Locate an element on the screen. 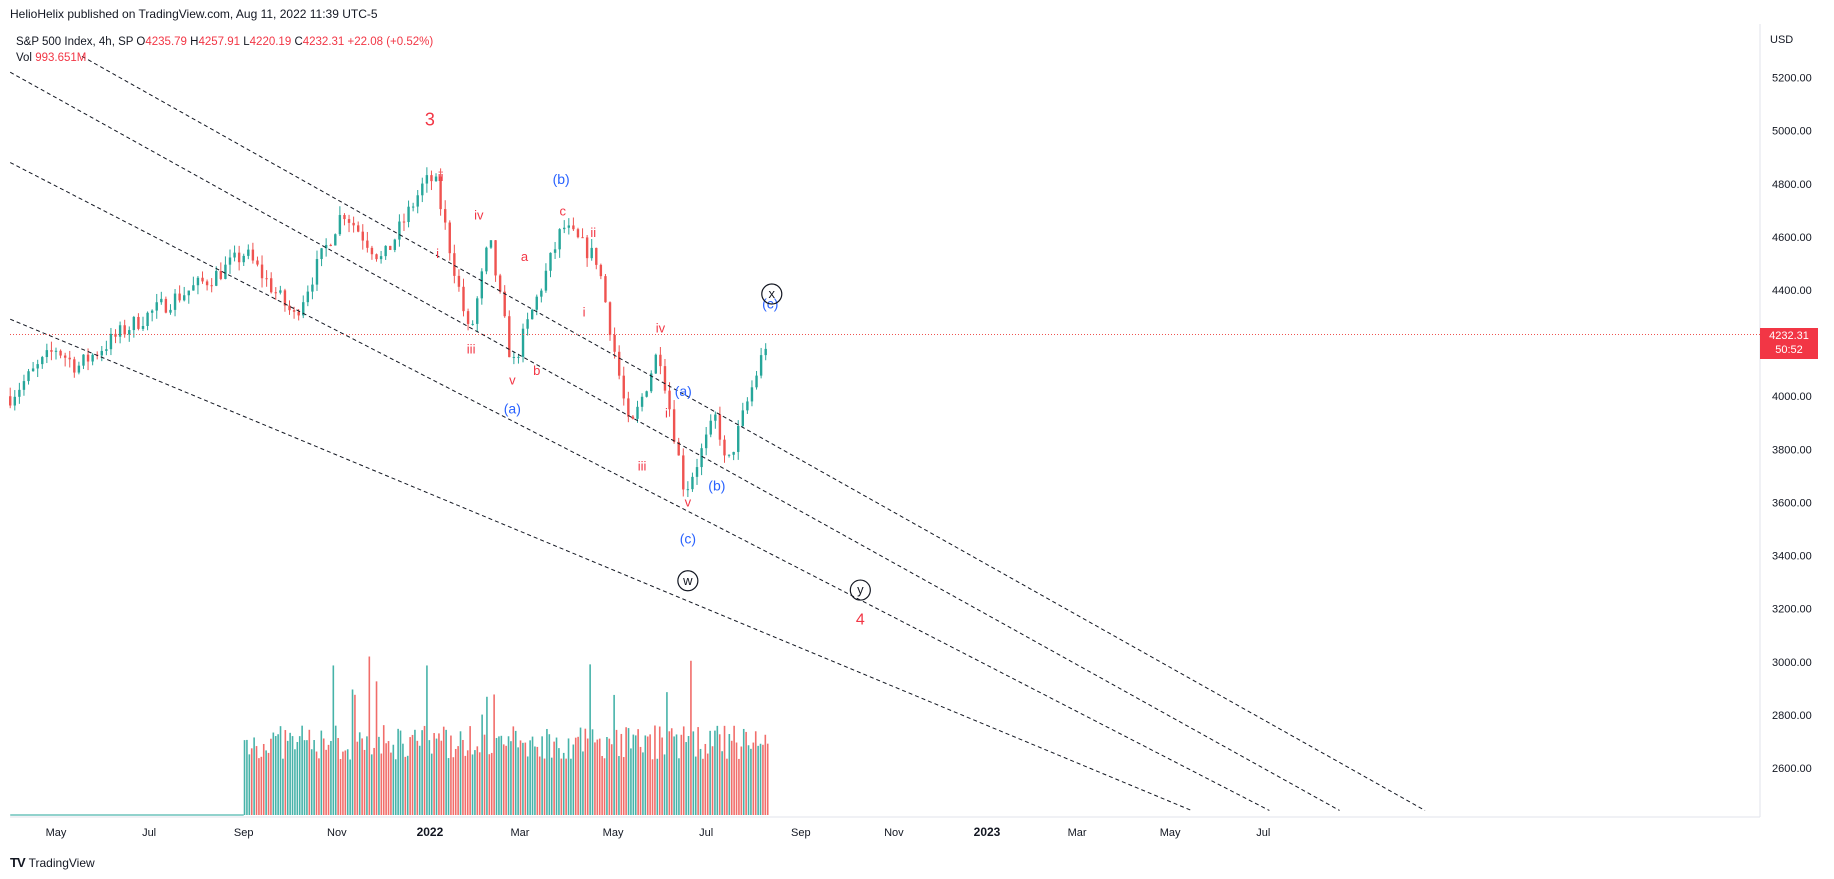  footer-branding: TV TradingView is located at coordinates (52, 862).